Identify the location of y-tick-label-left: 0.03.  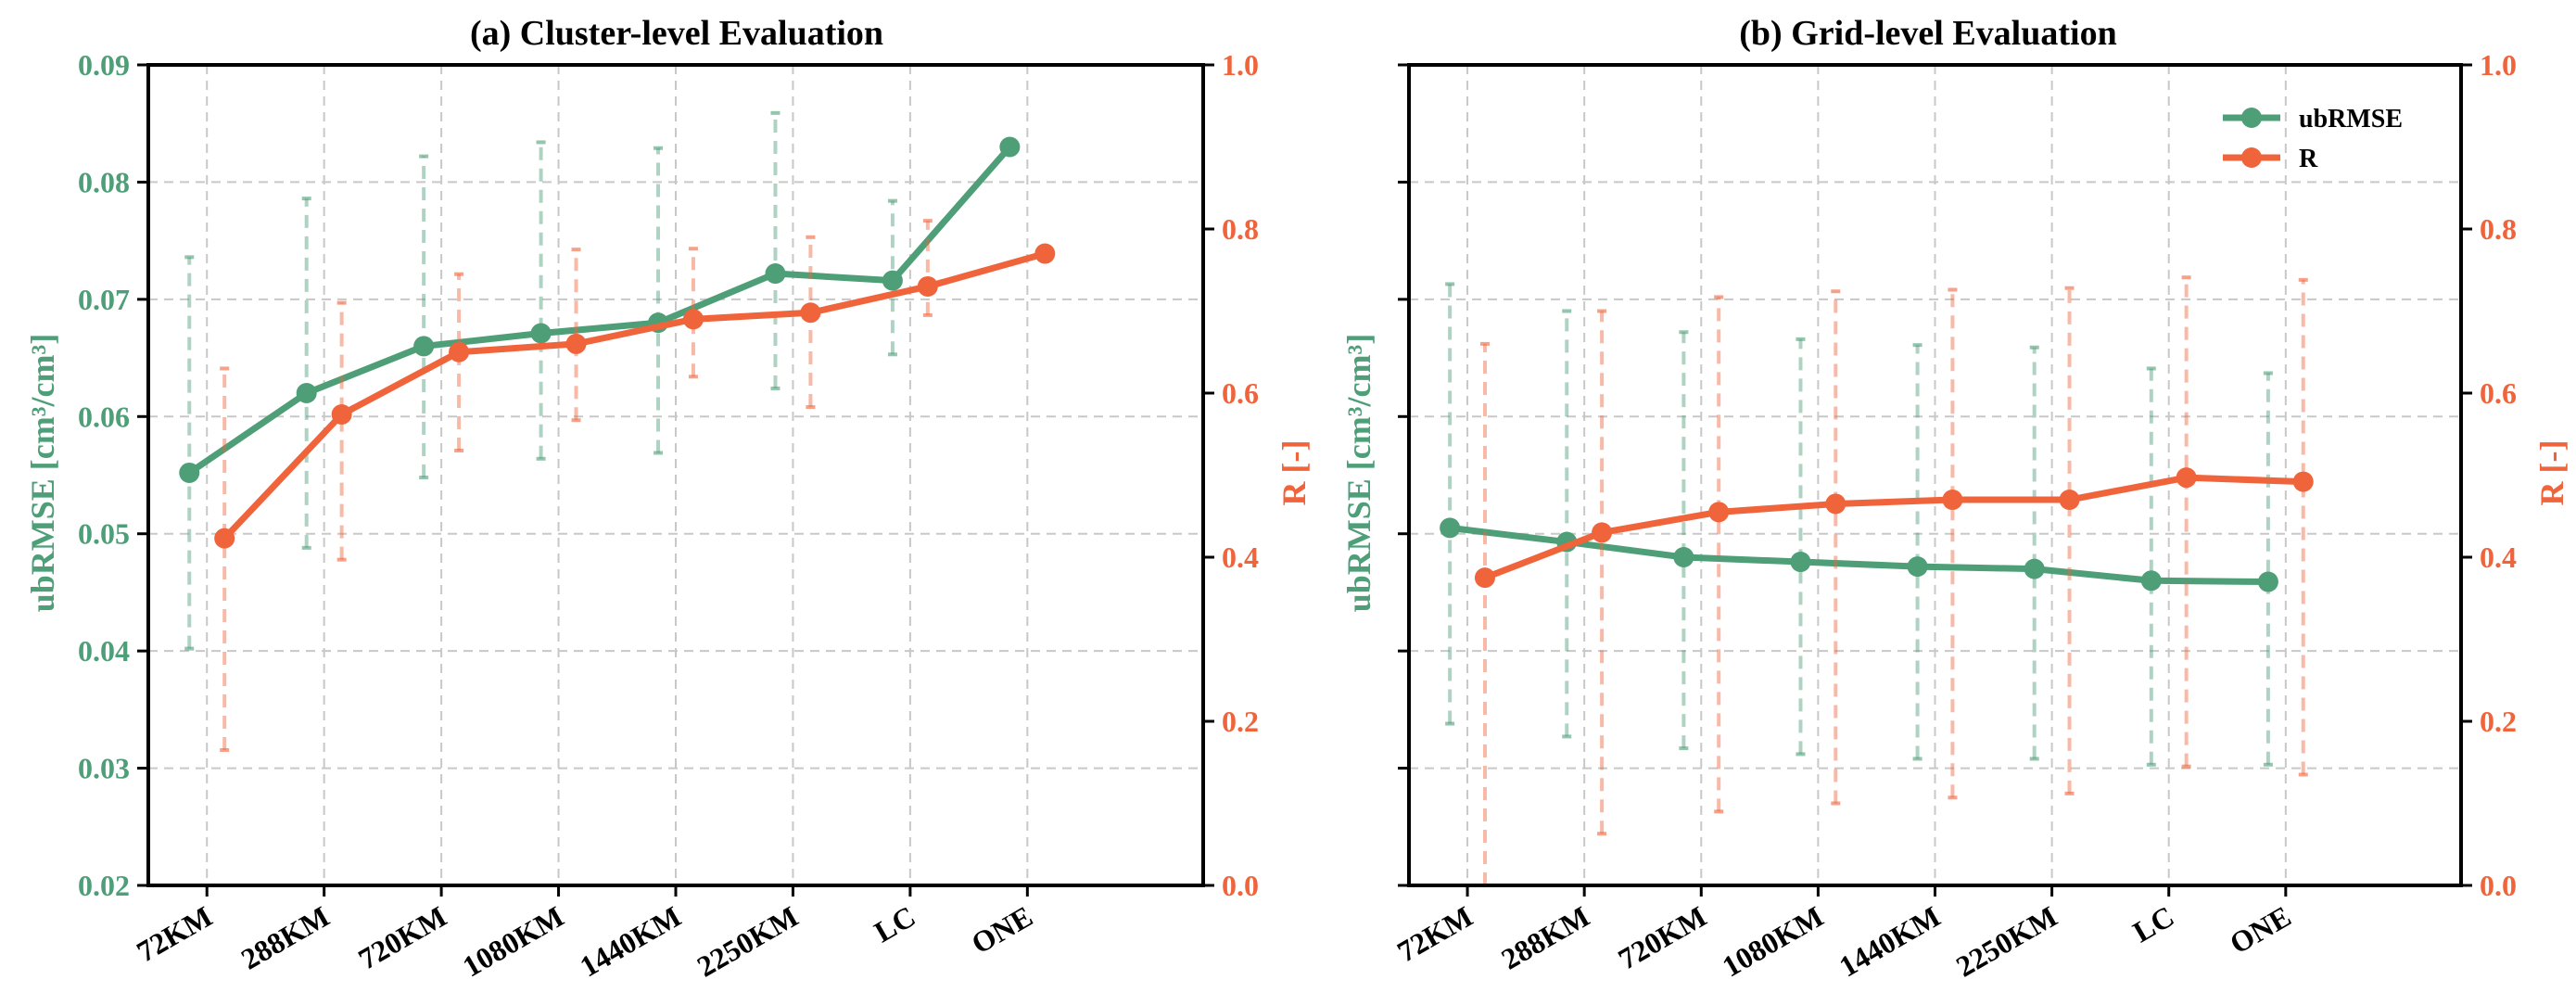
(104, 769).